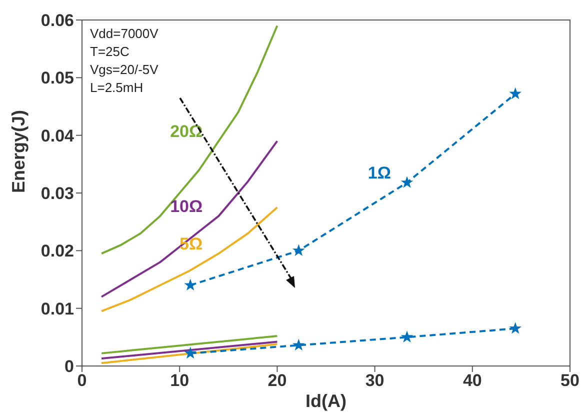  I want to click on series-label: 1Ω, so click(380, 173).